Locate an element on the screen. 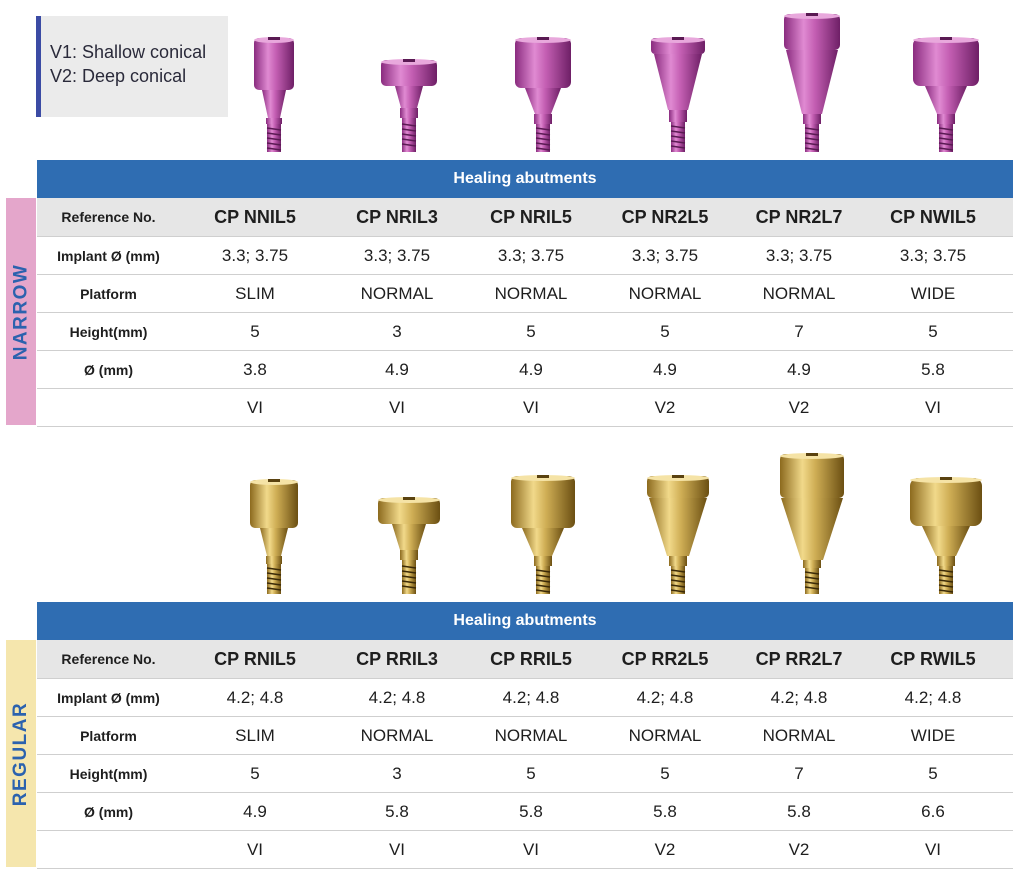 The width and height of the screenshot is (1024, 874). legend-box: V1: Shallow conical V2: Deep conical is located at coordinates (132, 66).